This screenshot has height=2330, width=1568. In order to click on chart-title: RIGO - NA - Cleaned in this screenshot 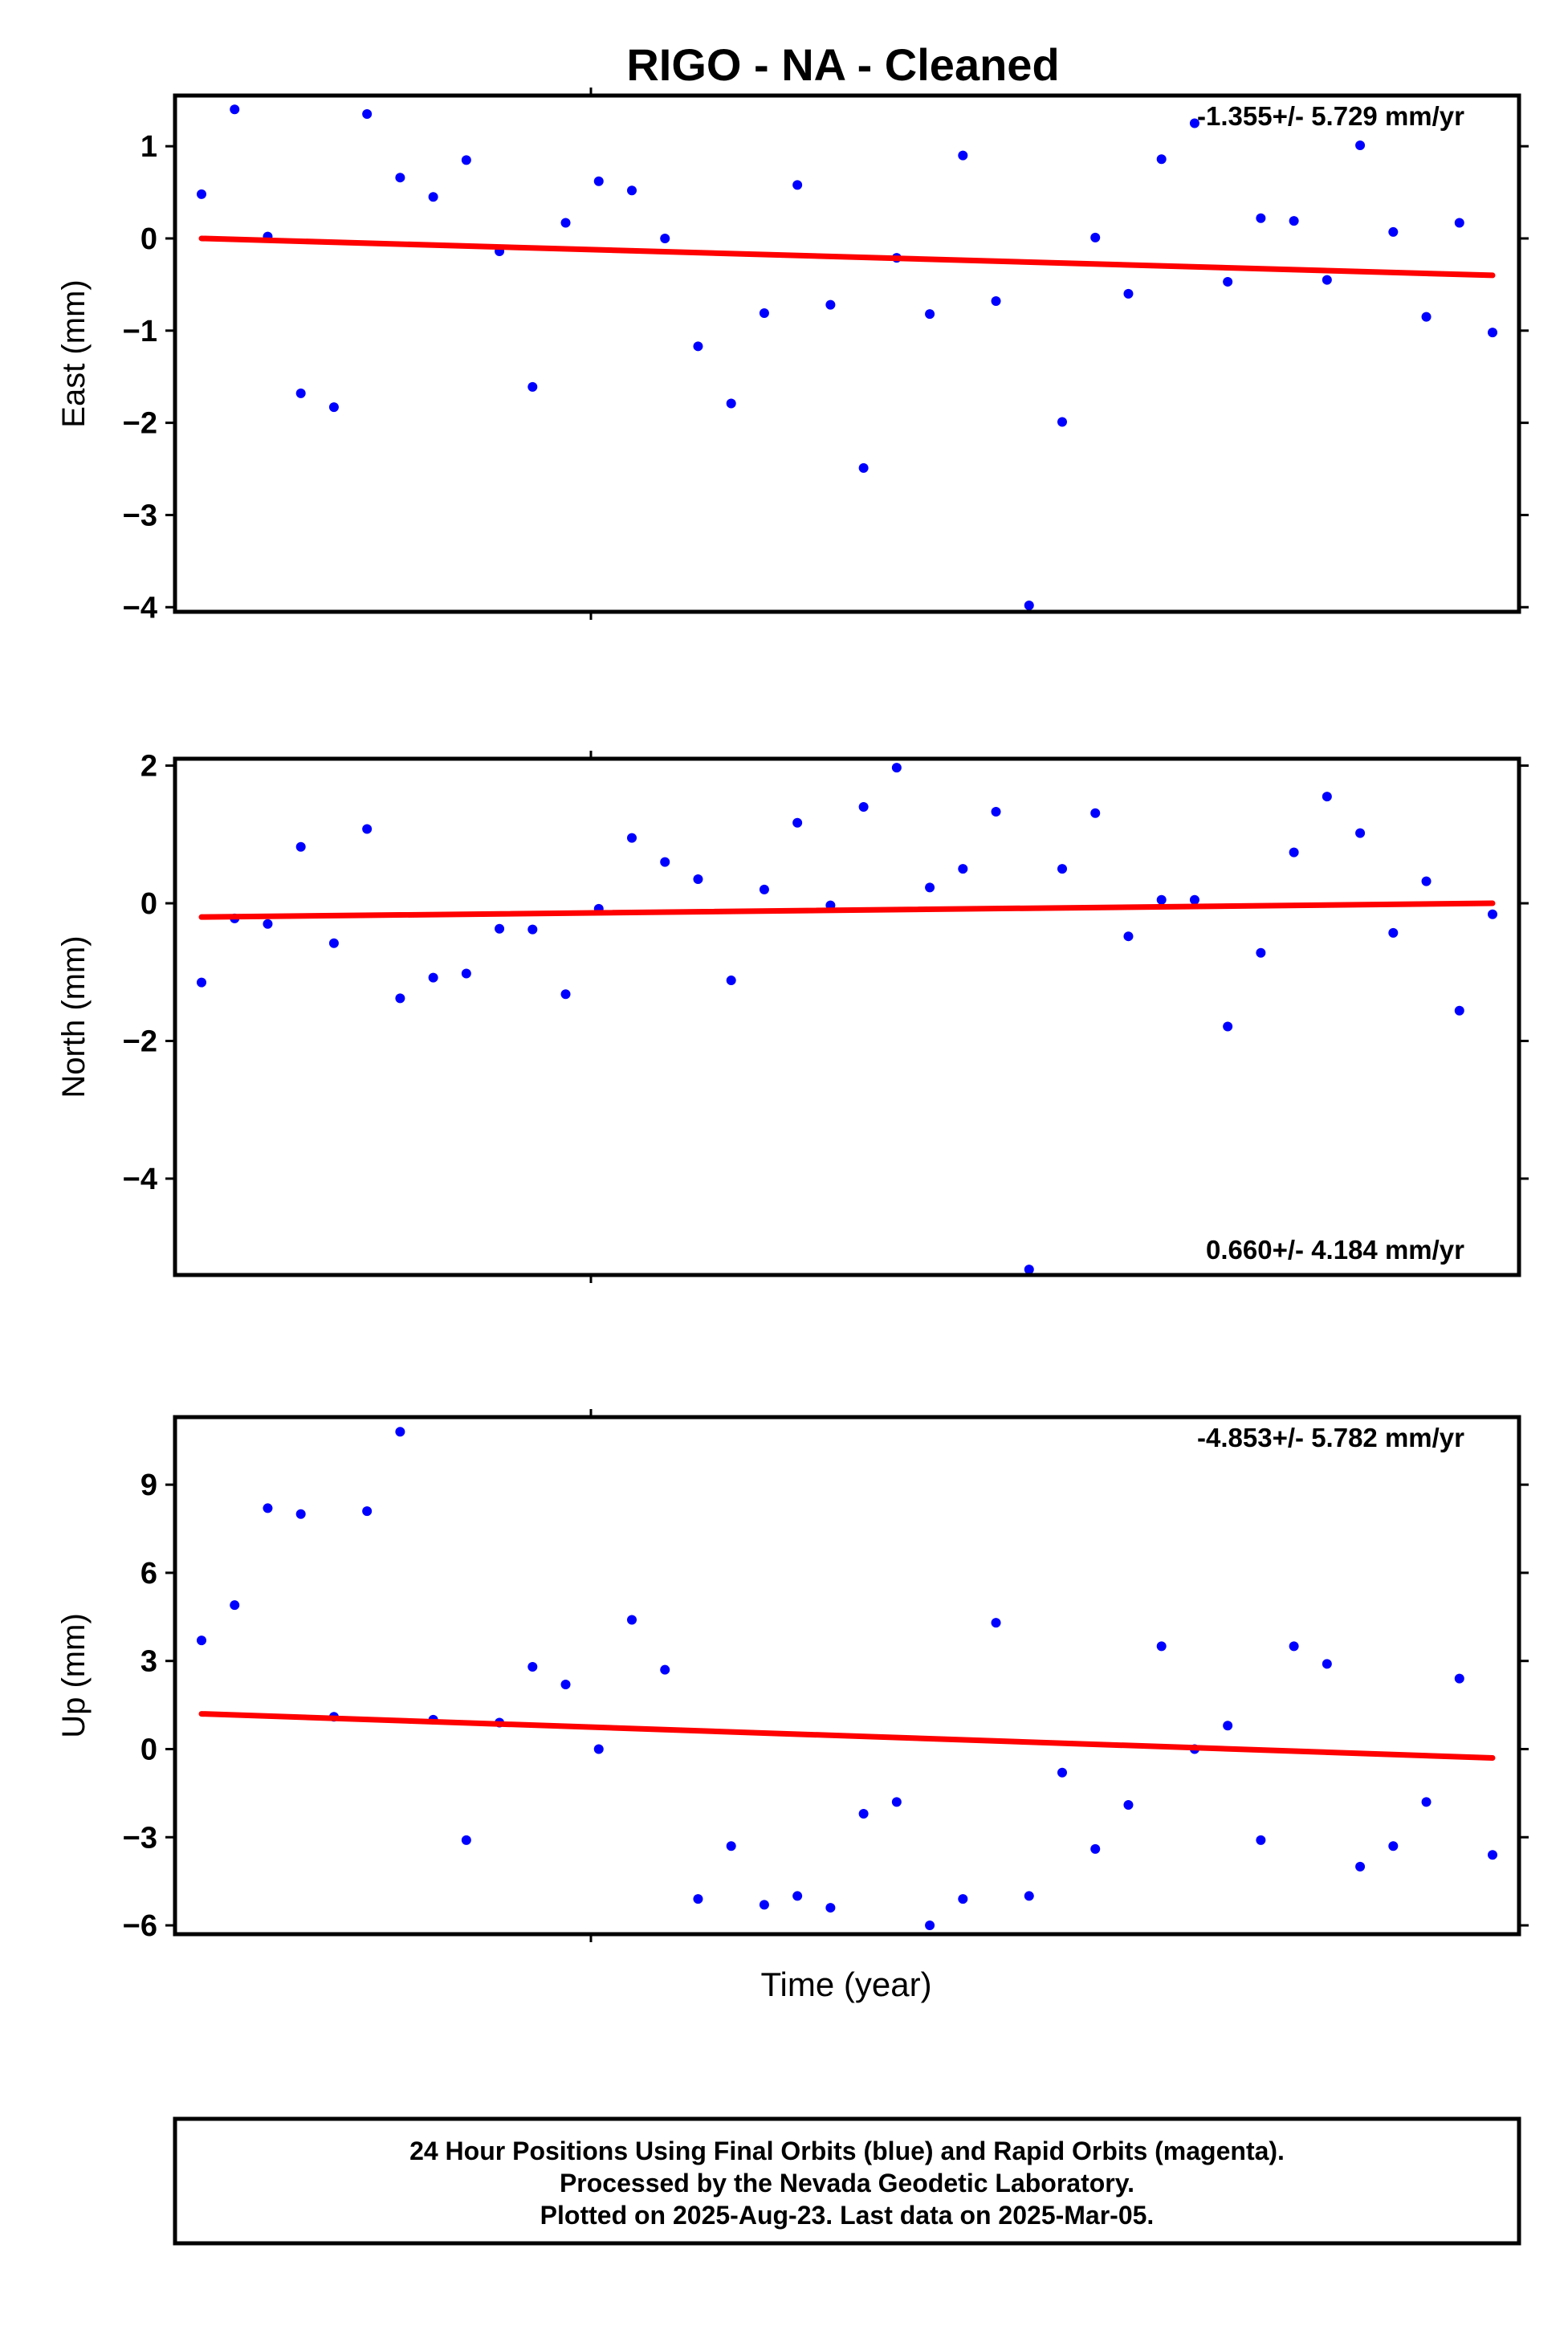, I will do `click(842, 64)`.